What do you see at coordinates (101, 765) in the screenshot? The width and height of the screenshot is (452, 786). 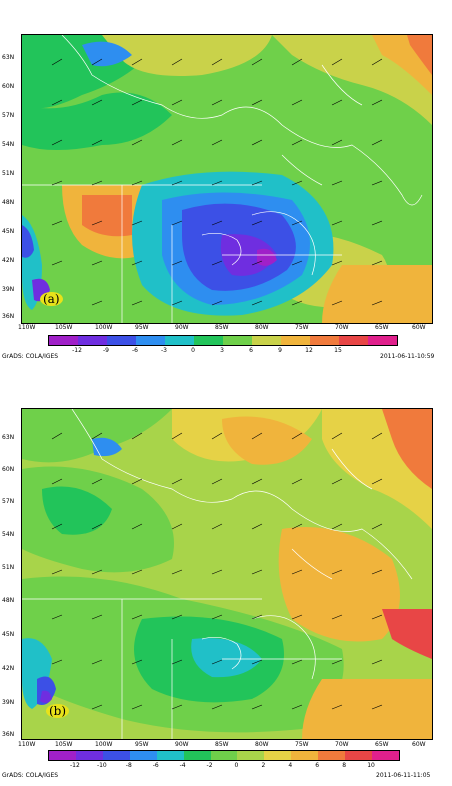 I see `colorbar-tick-label: -10` at bounding box center [101, 765].